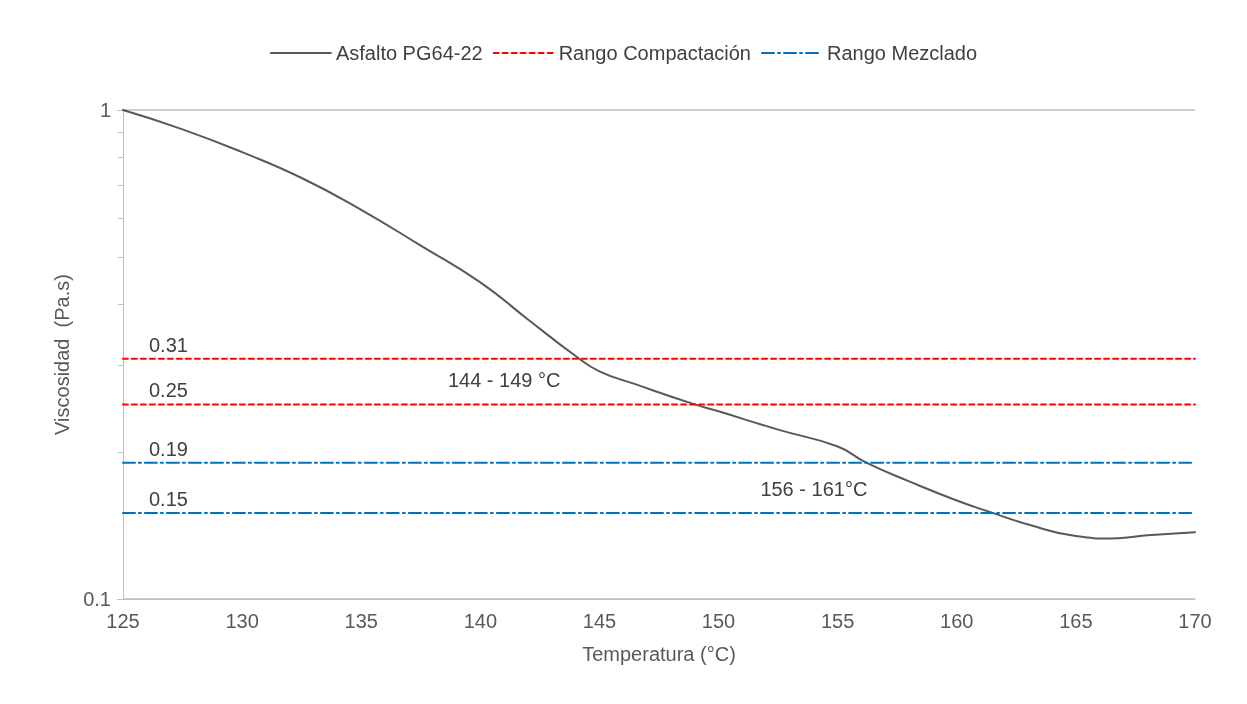  Describe the element at coordinates (168, 390) in the screenshot. I see `annotation: 0.25` at that location.